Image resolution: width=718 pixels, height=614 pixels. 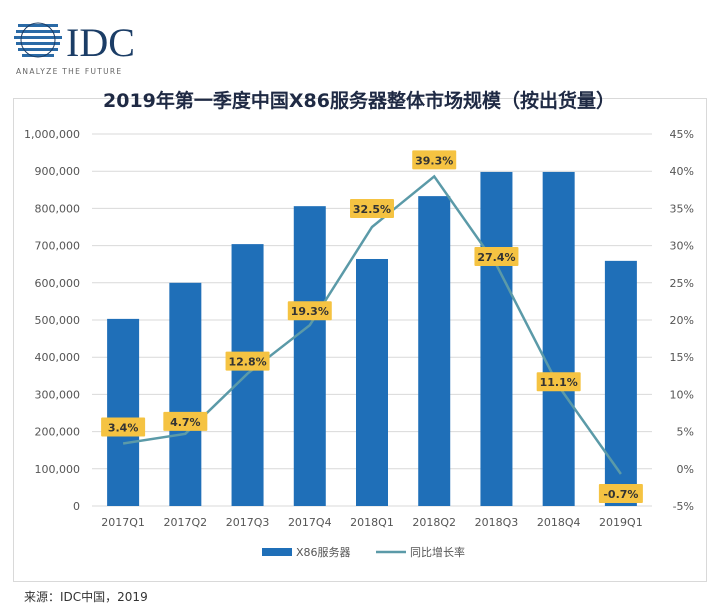 What do you see at coordinates (323, 552) in the screenshot?
I see `legend-label: X86服务器` at bounding box center [323, 552].